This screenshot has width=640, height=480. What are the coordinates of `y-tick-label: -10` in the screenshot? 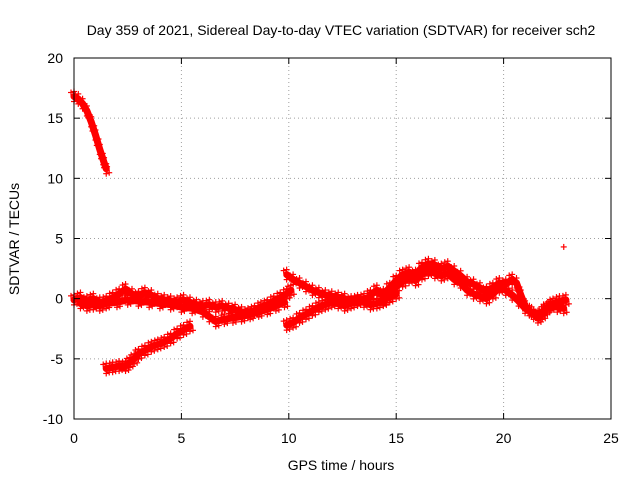 It's located at (53, 419).